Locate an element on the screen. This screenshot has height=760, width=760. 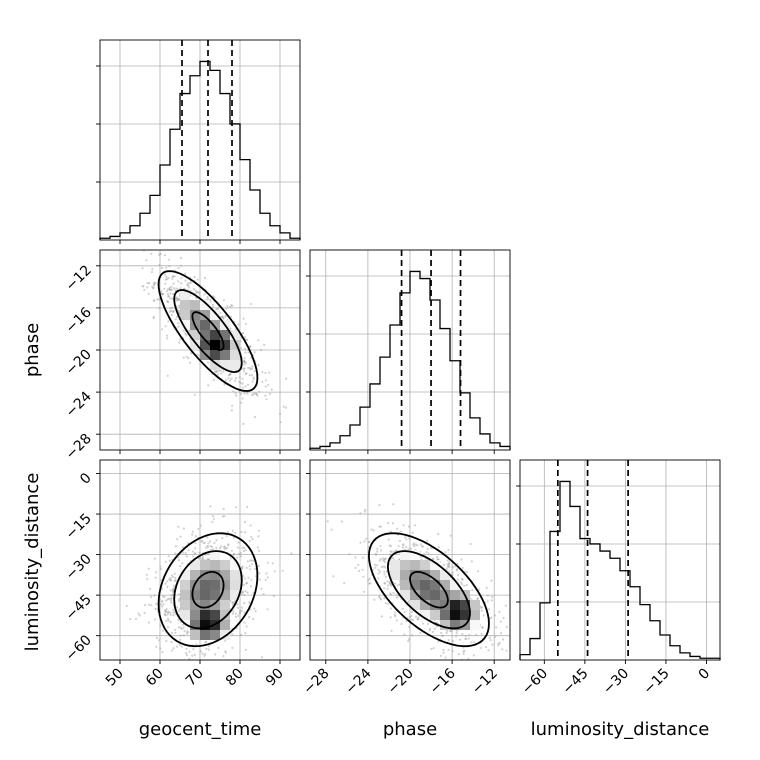
gridlines is located at coordinates (620, 560).